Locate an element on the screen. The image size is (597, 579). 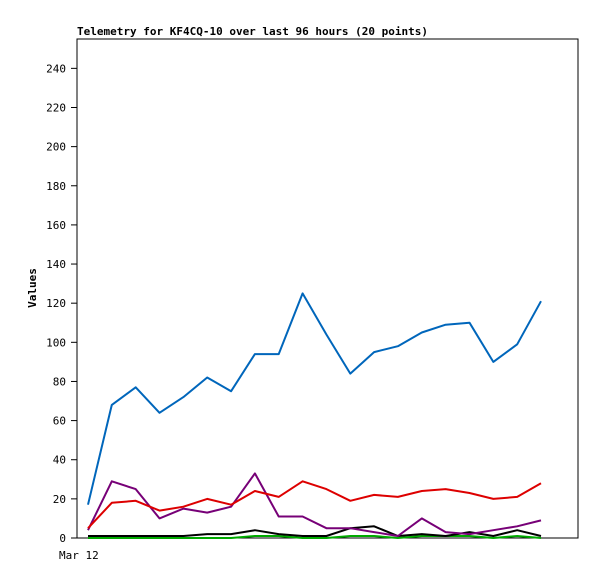
x-axis: Mar 12 is located at coordinates (79, 555).